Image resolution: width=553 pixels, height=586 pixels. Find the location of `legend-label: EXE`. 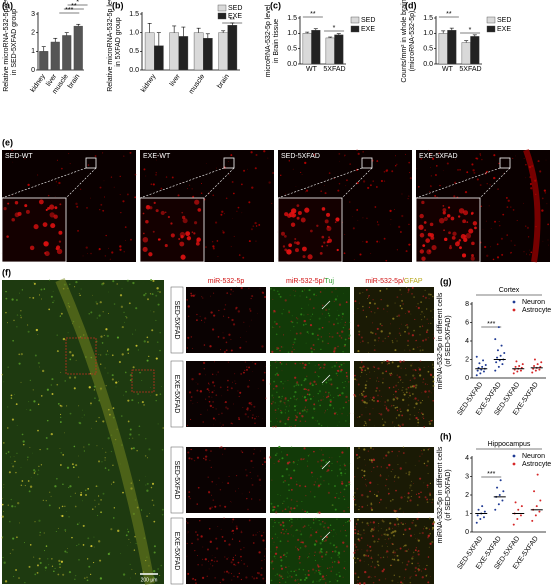

legend-label: EXE is located at coordinates (504, 29).